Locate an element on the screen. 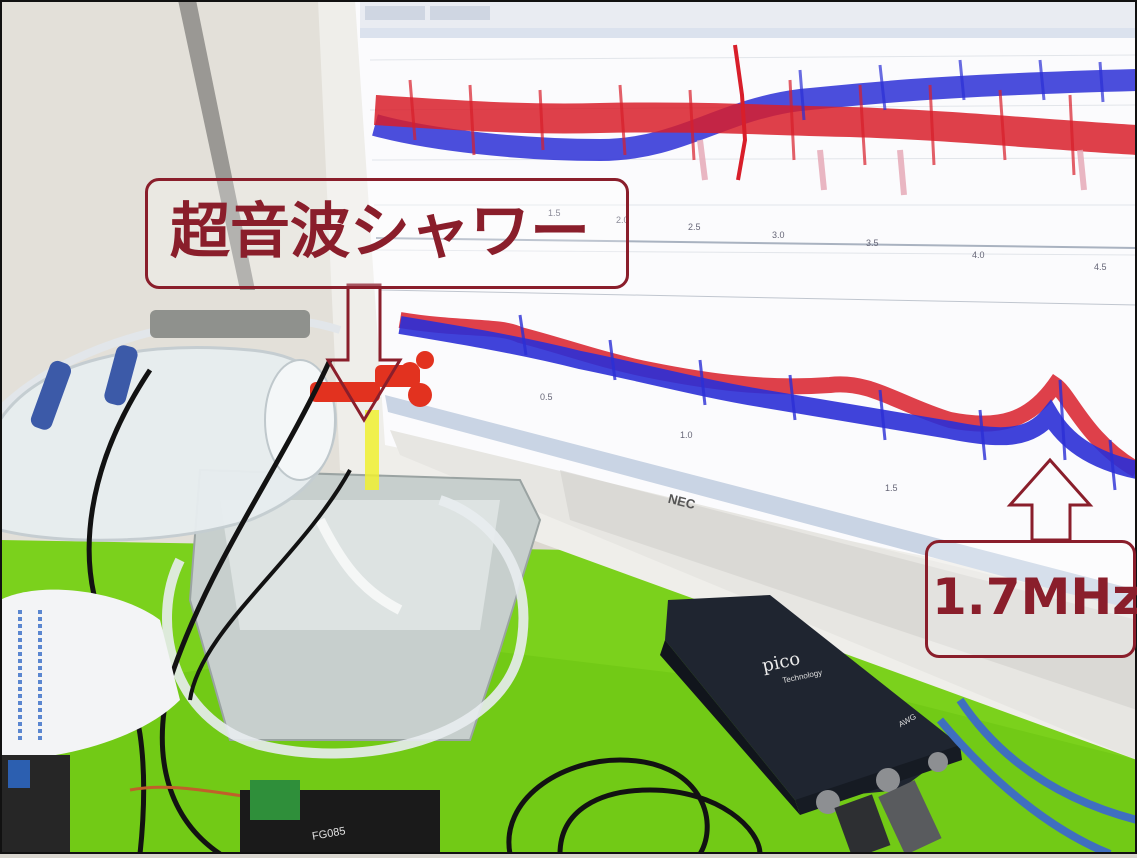  upper-tick: 4.5 is located at coordinates (1100, 267).